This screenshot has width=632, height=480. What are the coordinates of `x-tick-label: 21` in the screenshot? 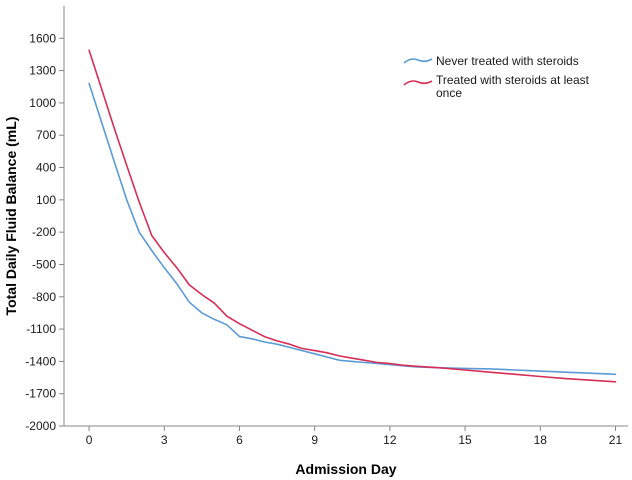 It's located at (616, 440).